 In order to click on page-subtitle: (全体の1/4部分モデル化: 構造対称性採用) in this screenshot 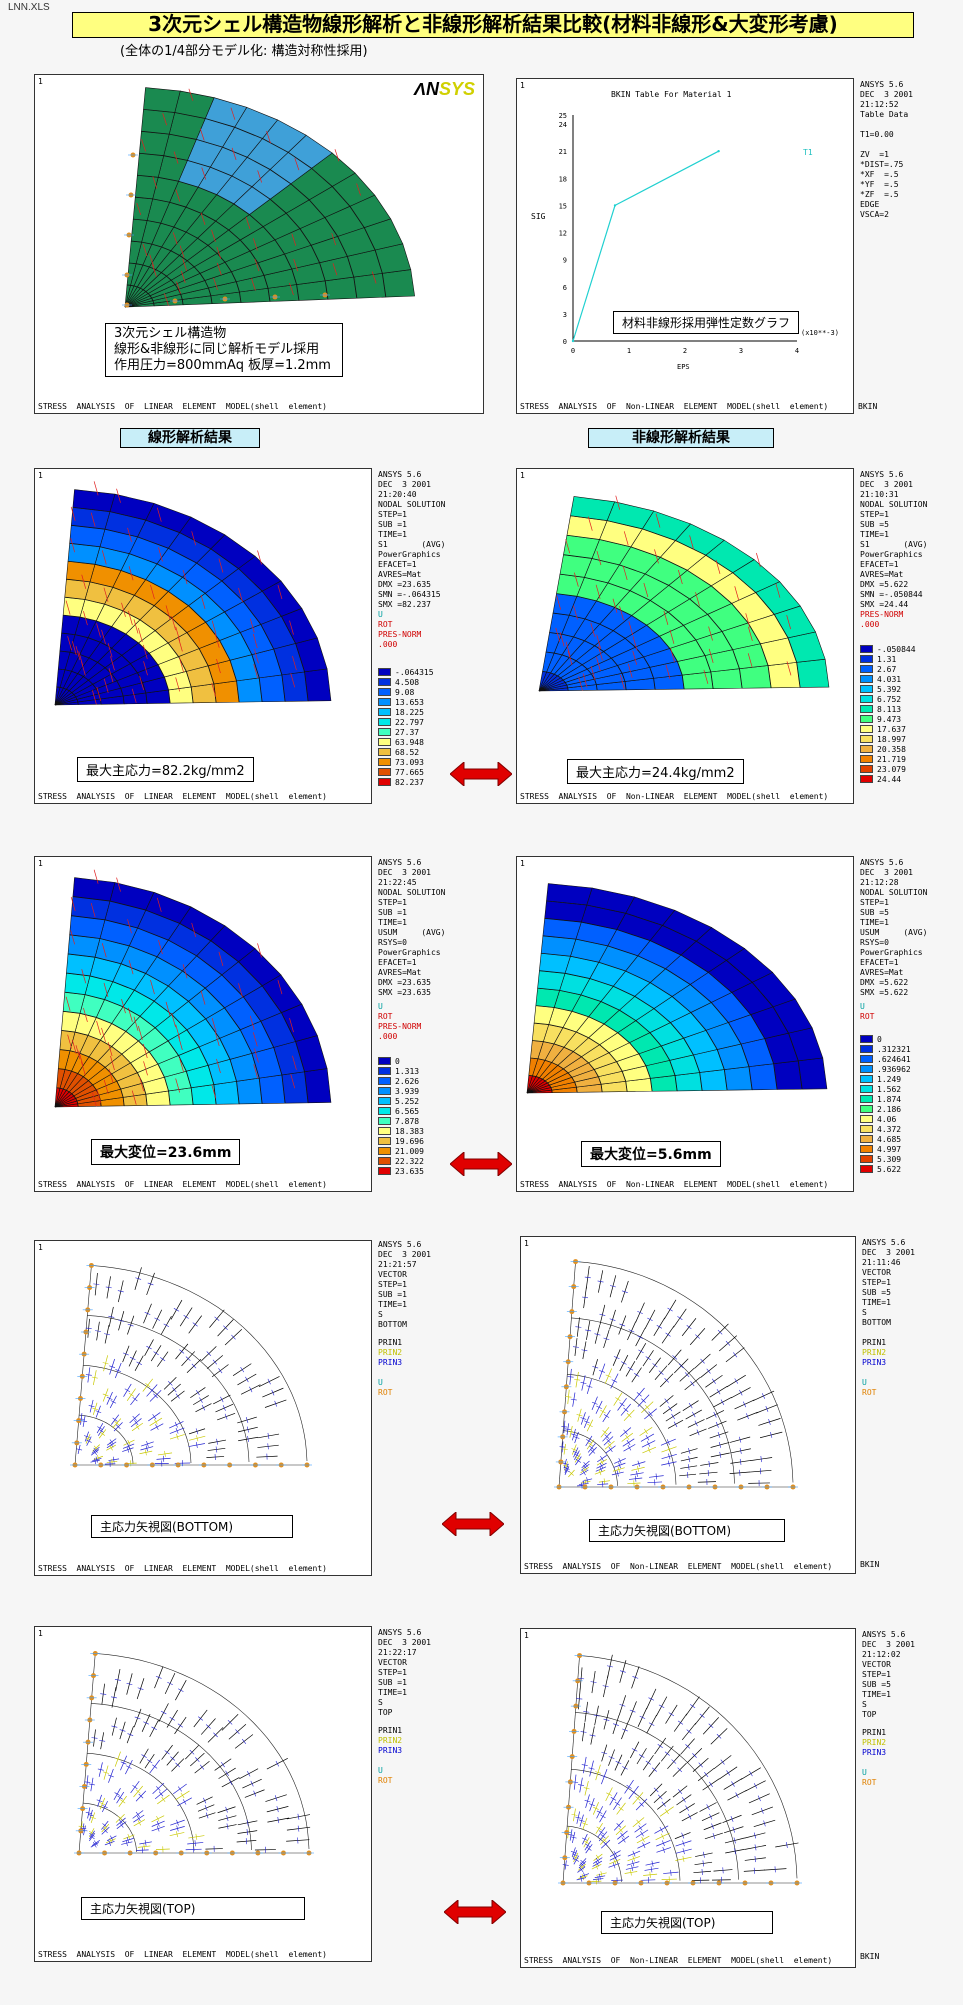, I will do `click(244, 51)`.